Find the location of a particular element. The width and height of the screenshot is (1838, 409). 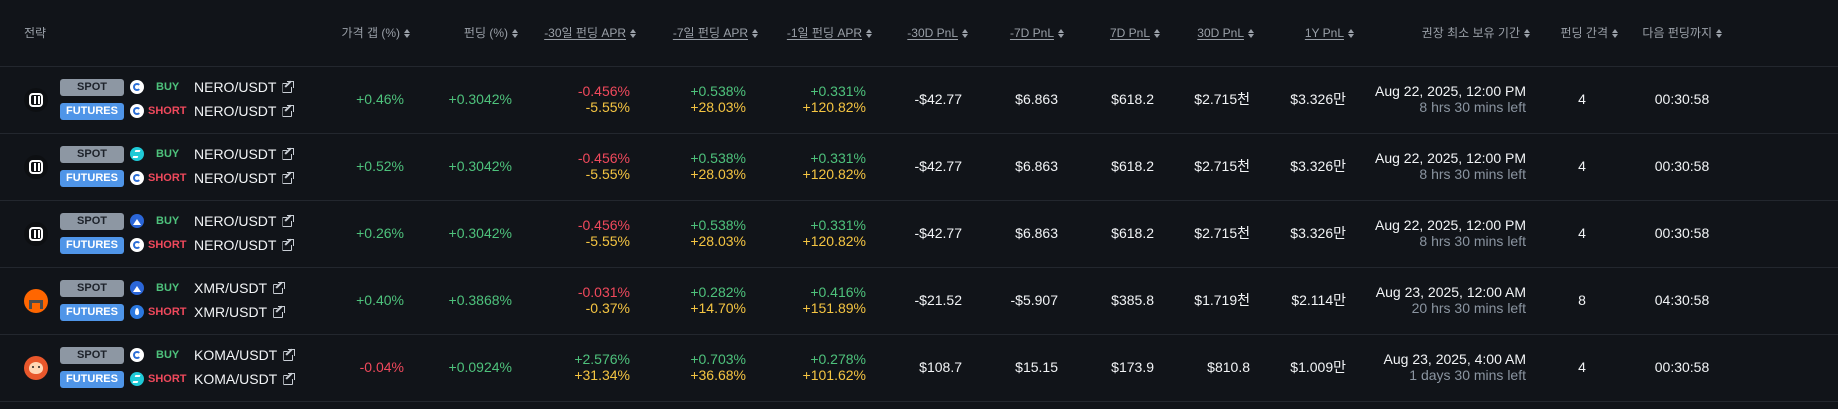

buy-label: BUY is located at coordinates (168, 221).